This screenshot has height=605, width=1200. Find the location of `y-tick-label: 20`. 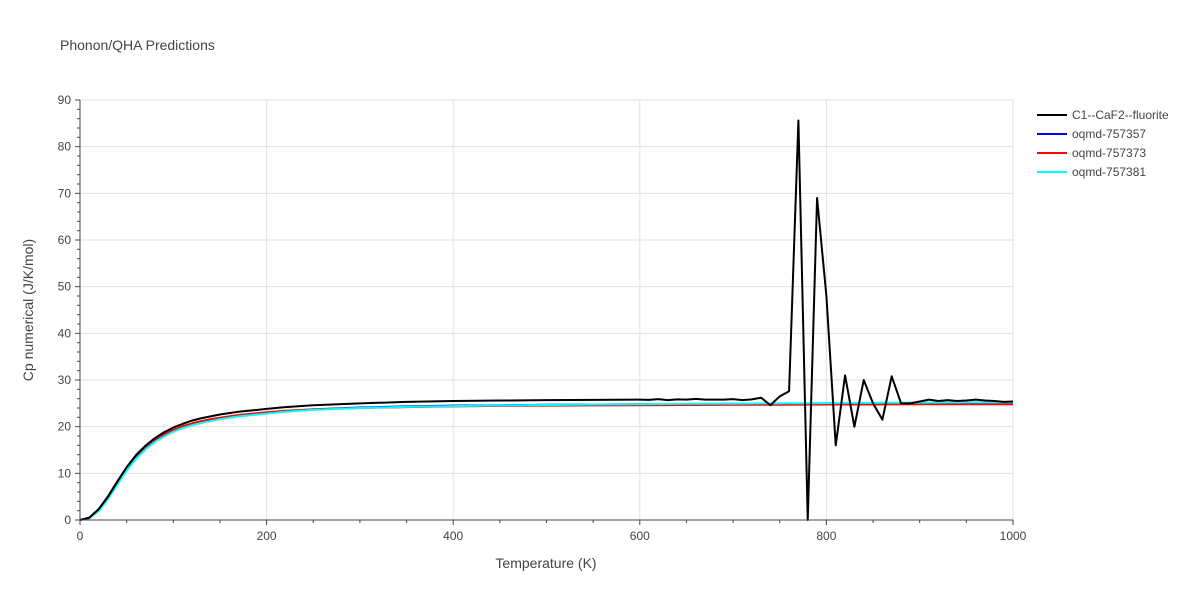

y-tick-label: 20 is located at coordinates (65, 427).